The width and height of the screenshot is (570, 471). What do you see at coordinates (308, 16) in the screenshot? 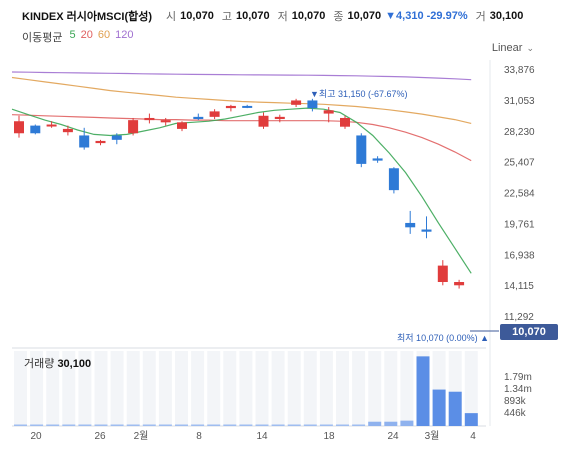
I see `low-value: 10,070` at bounding box center [308, 16].